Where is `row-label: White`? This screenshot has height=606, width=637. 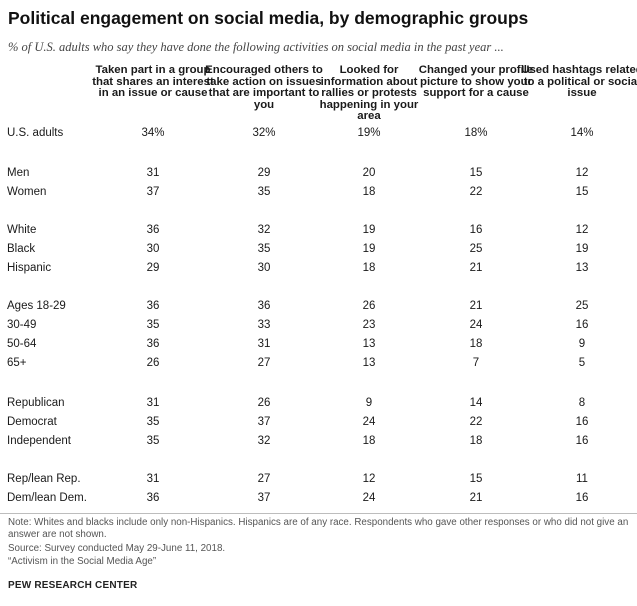 row-label: White is located at coordinates (22, 230).